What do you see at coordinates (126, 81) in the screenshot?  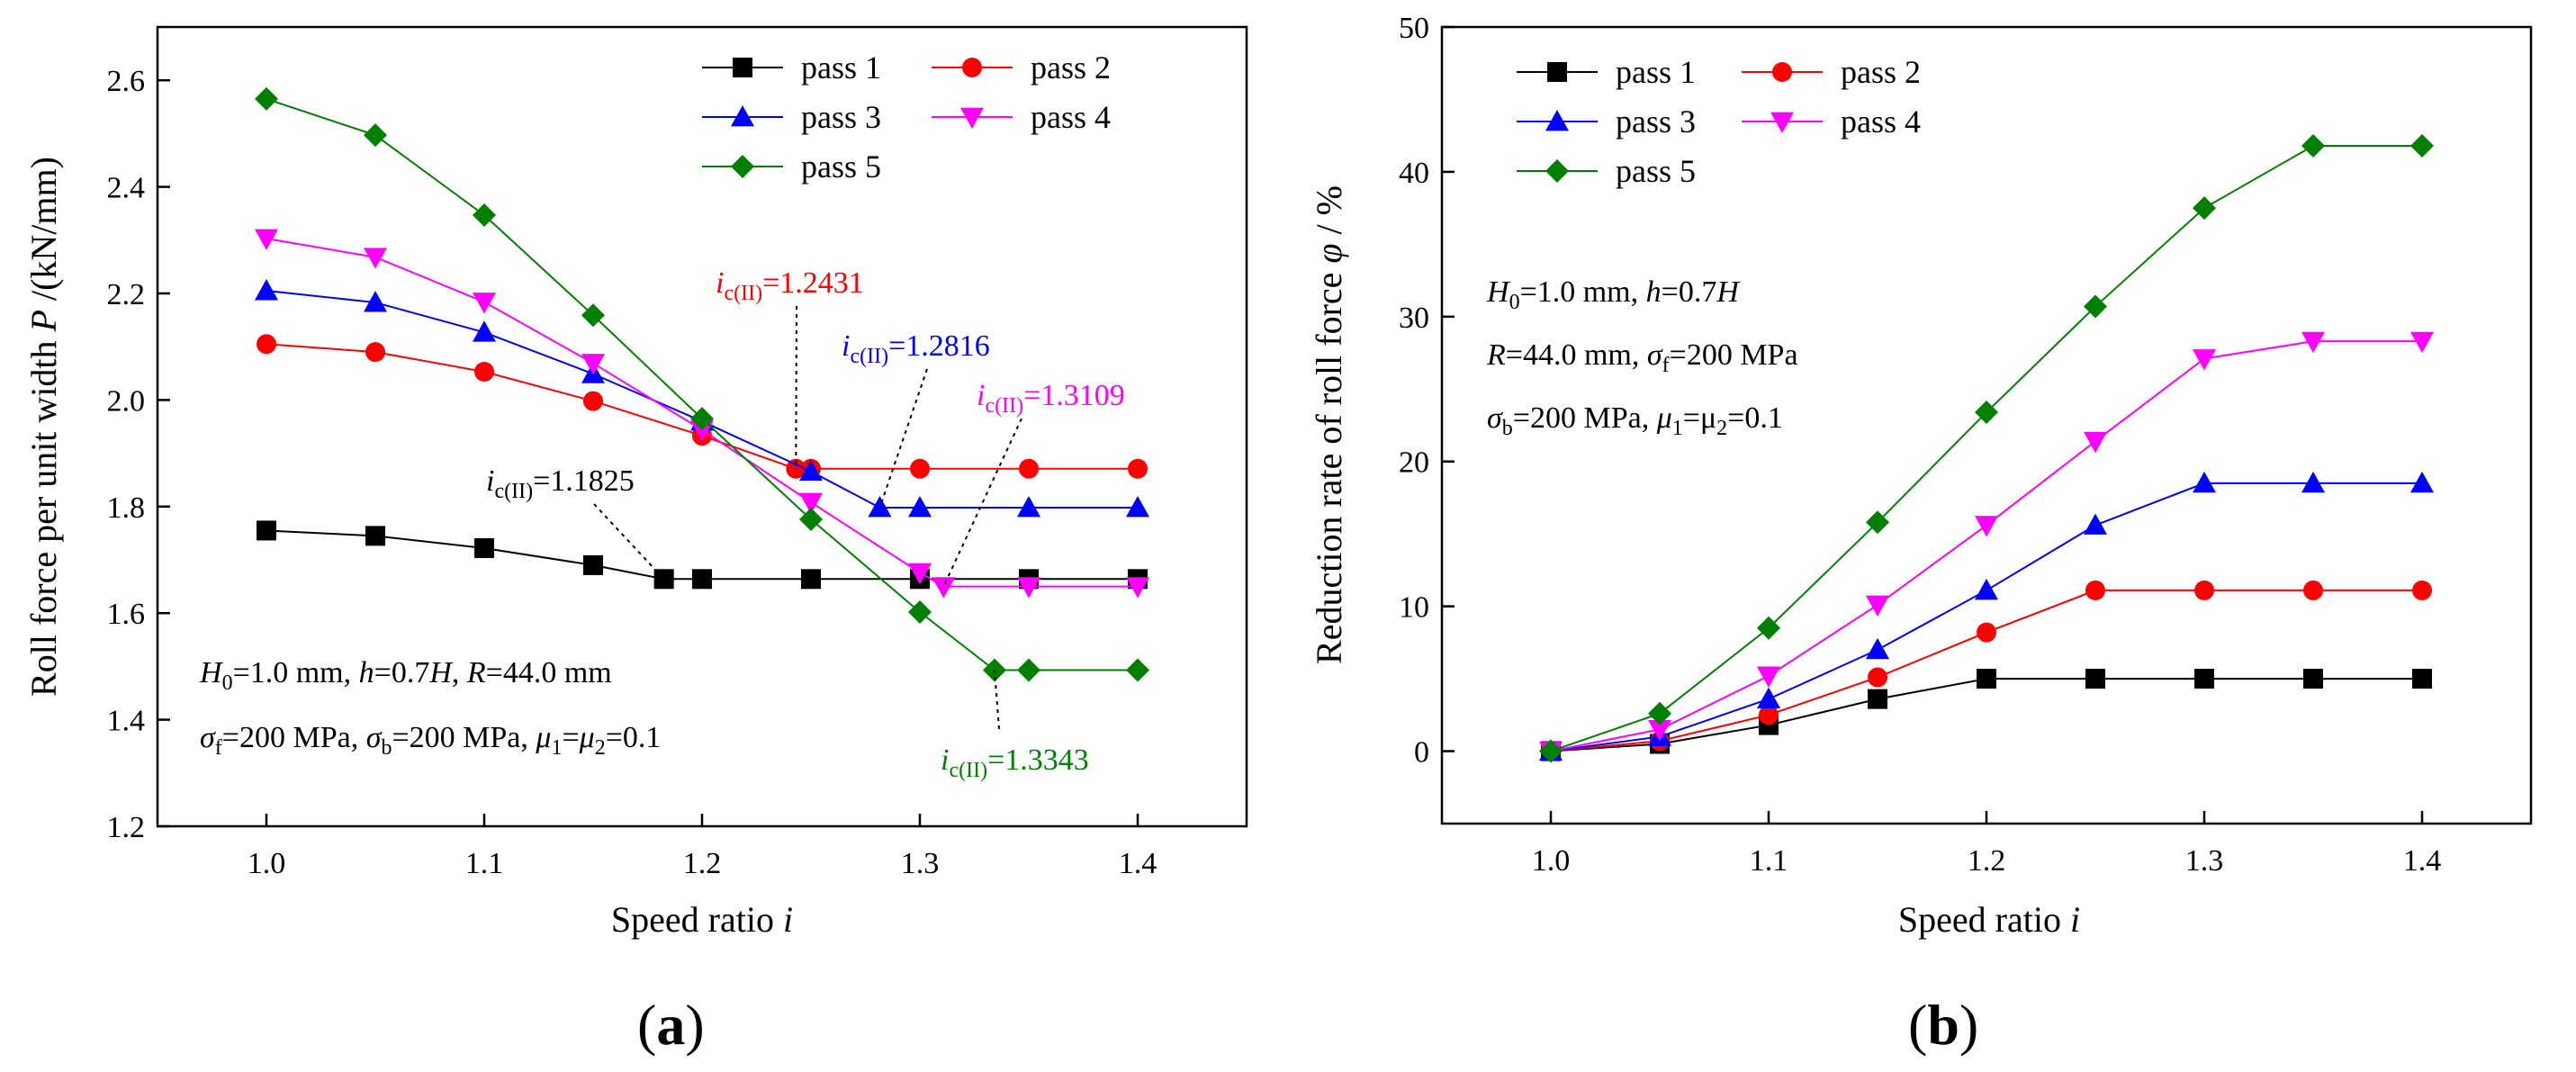 I see `panel-a-y-tick-label: 2.6` at bounding box center [126, 81].